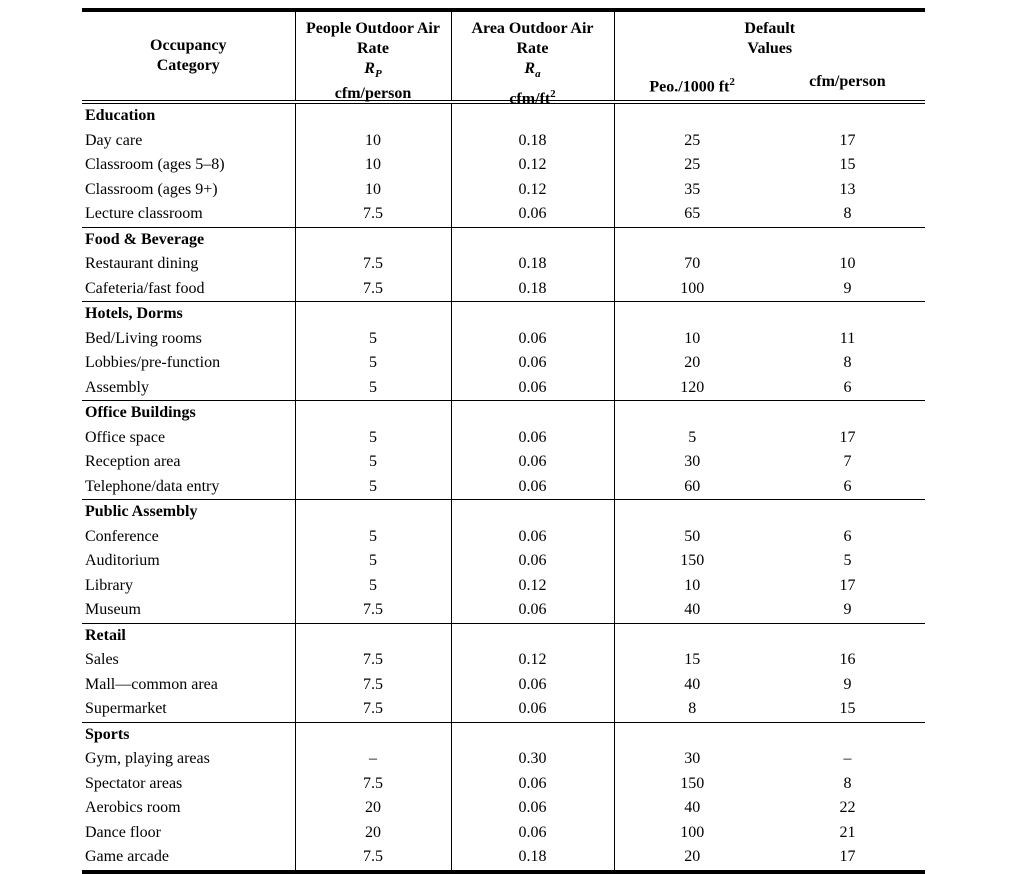  I want to click on table-row: Spectator areas 7.5 0.06 150 8, so click(503, 783).